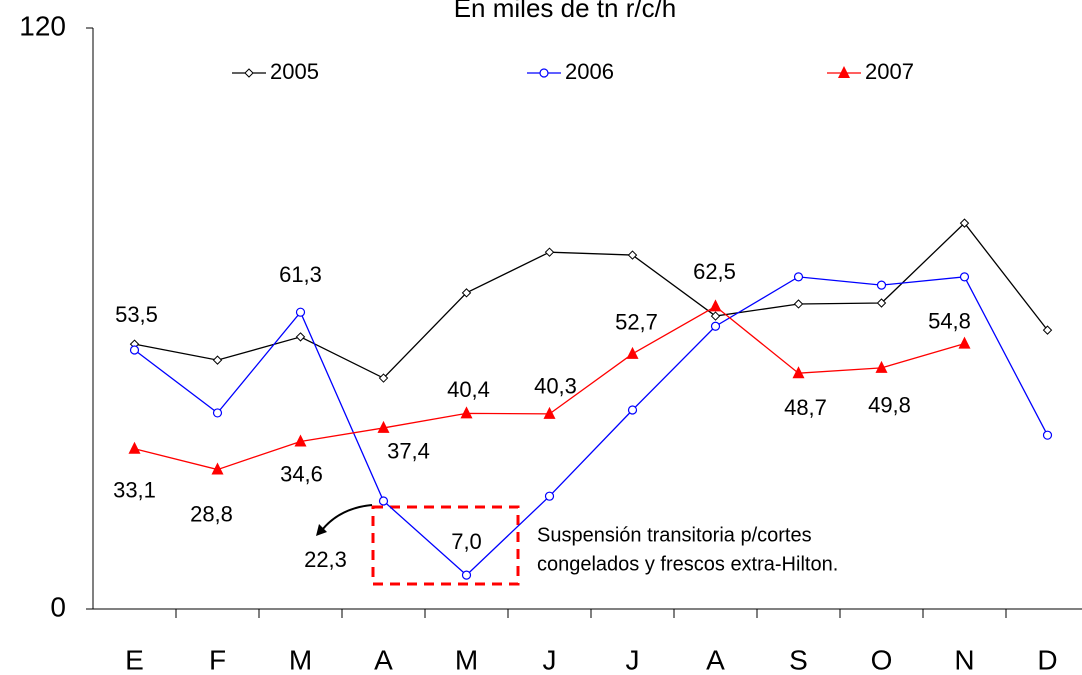  I want to click on data-label: 40,4, so click(468, 389).